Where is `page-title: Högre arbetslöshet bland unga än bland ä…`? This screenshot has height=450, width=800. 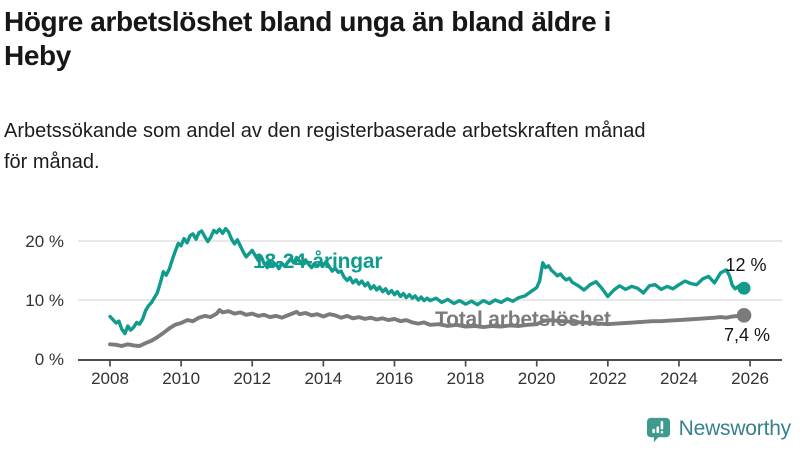
page-title: Högre arbetslöshet bland unga än bland ä… is located at coordinates (400, 39).